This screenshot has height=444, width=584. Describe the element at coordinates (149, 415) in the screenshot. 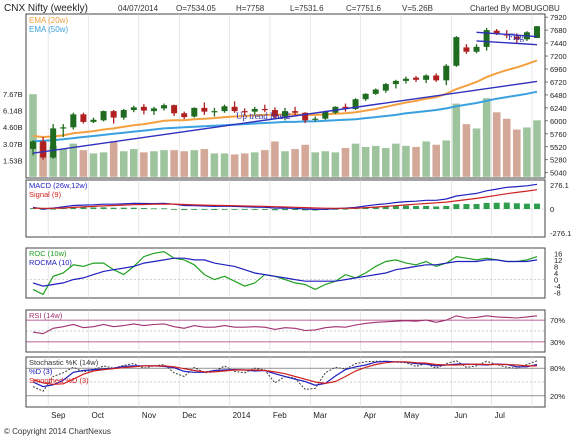

I see `x-tick-label: Nov` at that location.